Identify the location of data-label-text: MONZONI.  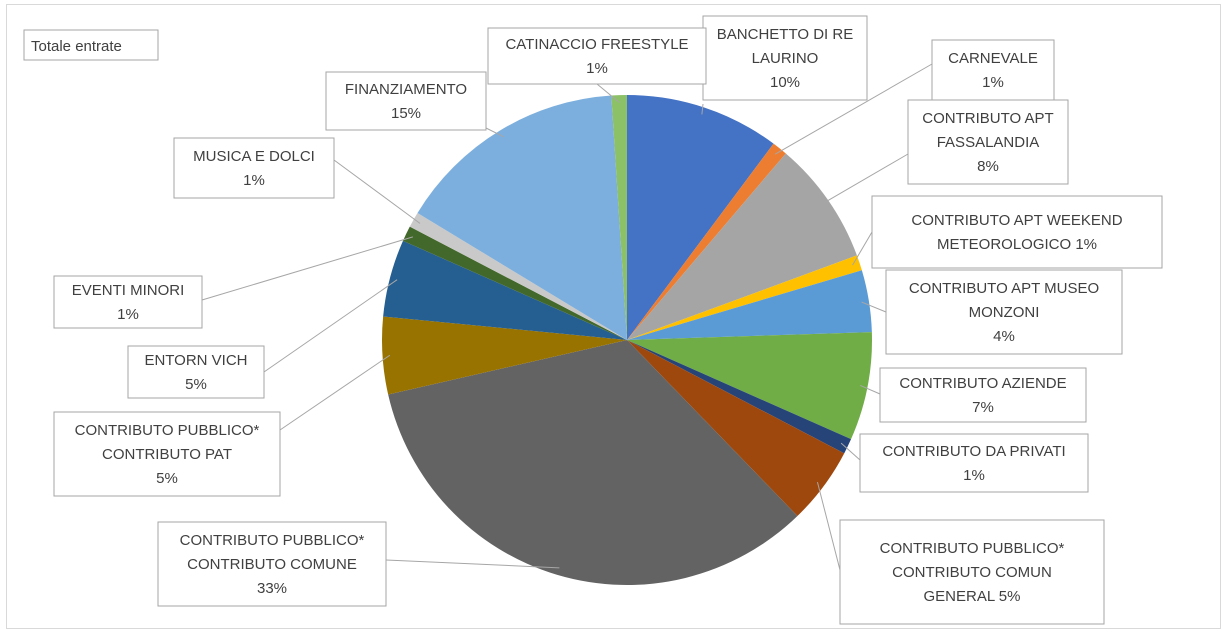
(1004, 312).